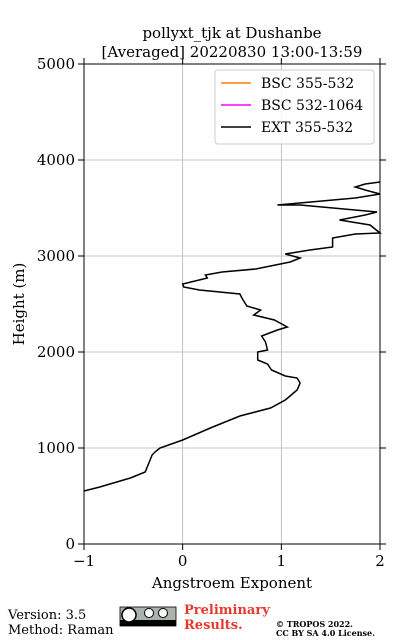 Image resolution: width=400 pixels, height=640 pixels. I want to click on y-tick-label: 1000, so click(56, 448).